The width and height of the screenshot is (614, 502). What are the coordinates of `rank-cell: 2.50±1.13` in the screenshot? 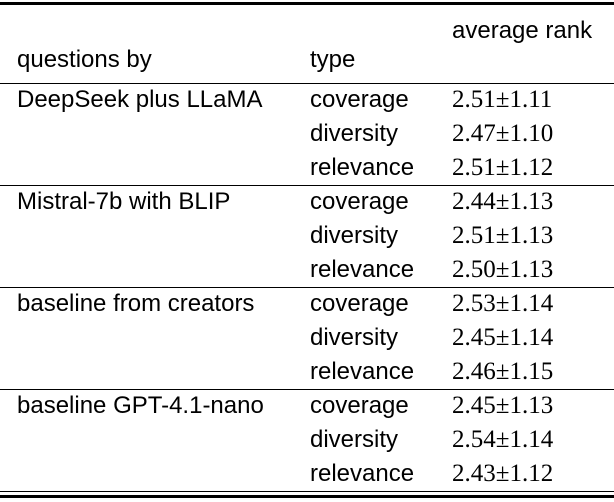 It's located at (503, 269).